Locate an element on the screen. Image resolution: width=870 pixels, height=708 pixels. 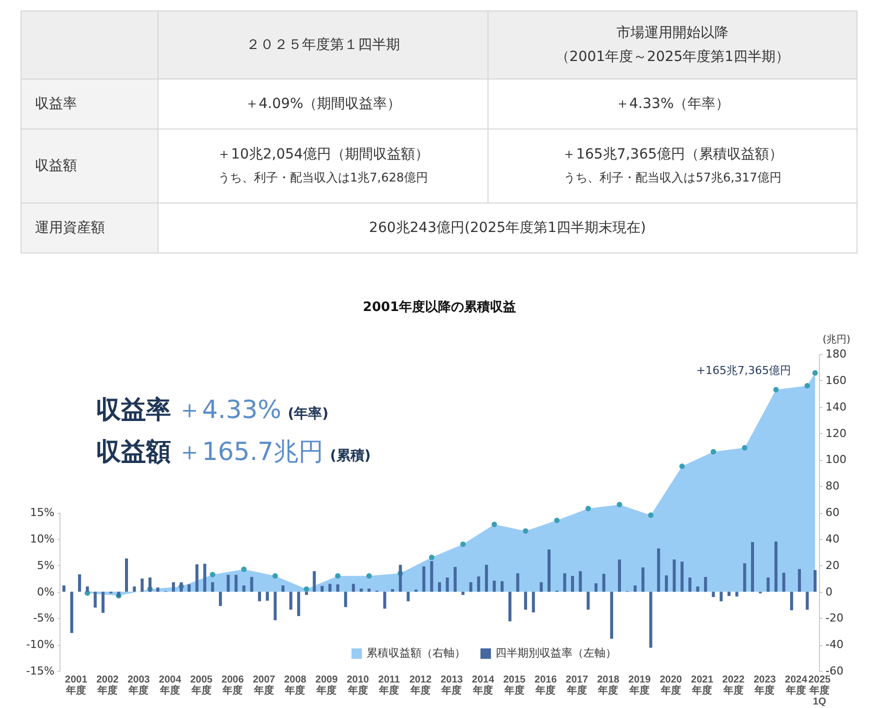
y2-tick-label: 120 is located at coordinates (836, 433).